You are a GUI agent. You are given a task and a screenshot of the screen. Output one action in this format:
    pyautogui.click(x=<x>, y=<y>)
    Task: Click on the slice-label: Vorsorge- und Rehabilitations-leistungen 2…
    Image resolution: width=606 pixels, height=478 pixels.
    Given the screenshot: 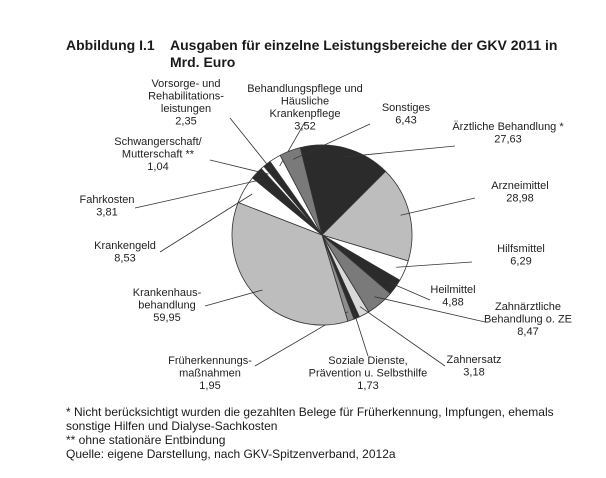 What is the action you would take?
    pyautogui.click(x=186, y=103)
    